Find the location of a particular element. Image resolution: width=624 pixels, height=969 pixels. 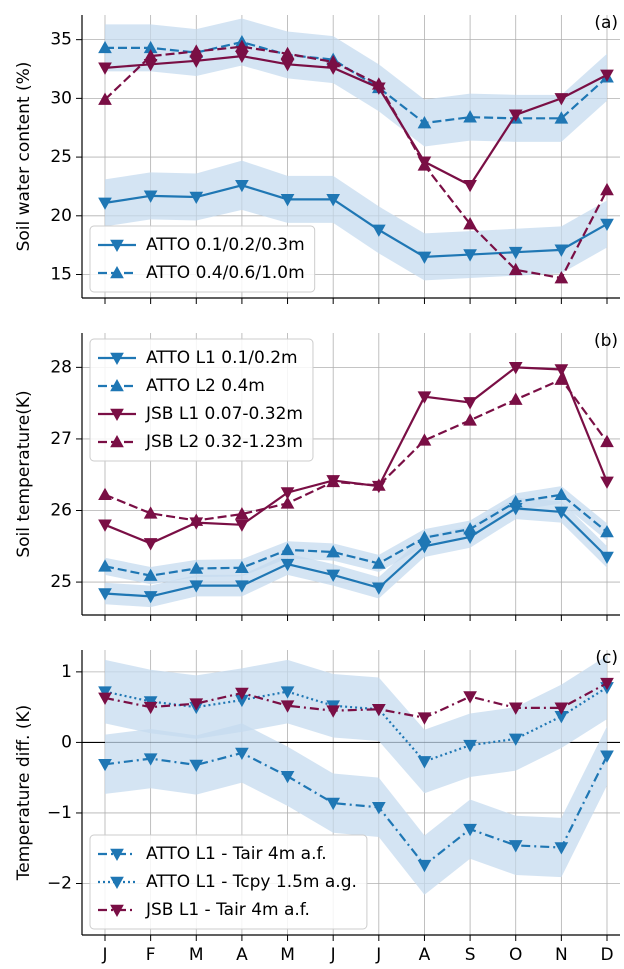

x-tick-label: F is located at coordinates (151, 955).